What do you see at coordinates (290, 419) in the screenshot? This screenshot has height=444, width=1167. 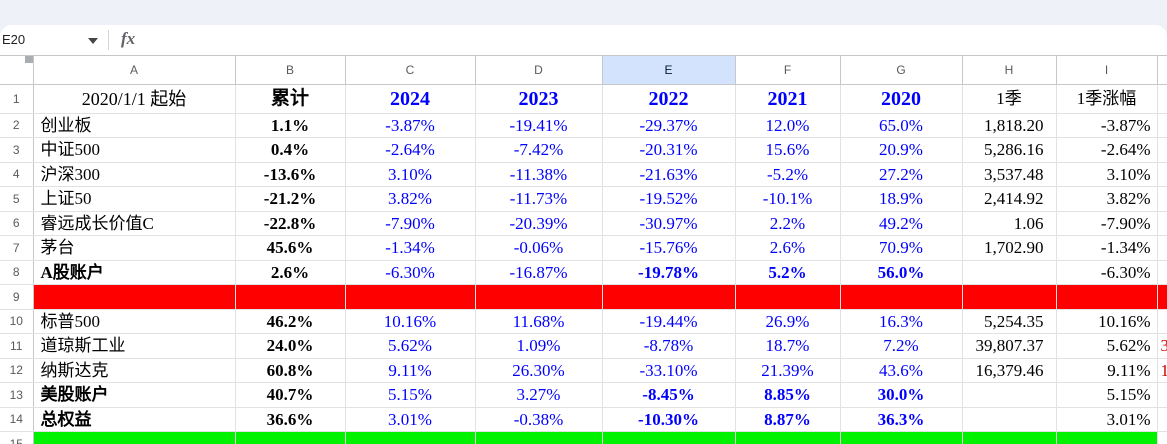 I see `cell-B14: 36.6%` at bounding box center [290, 419].